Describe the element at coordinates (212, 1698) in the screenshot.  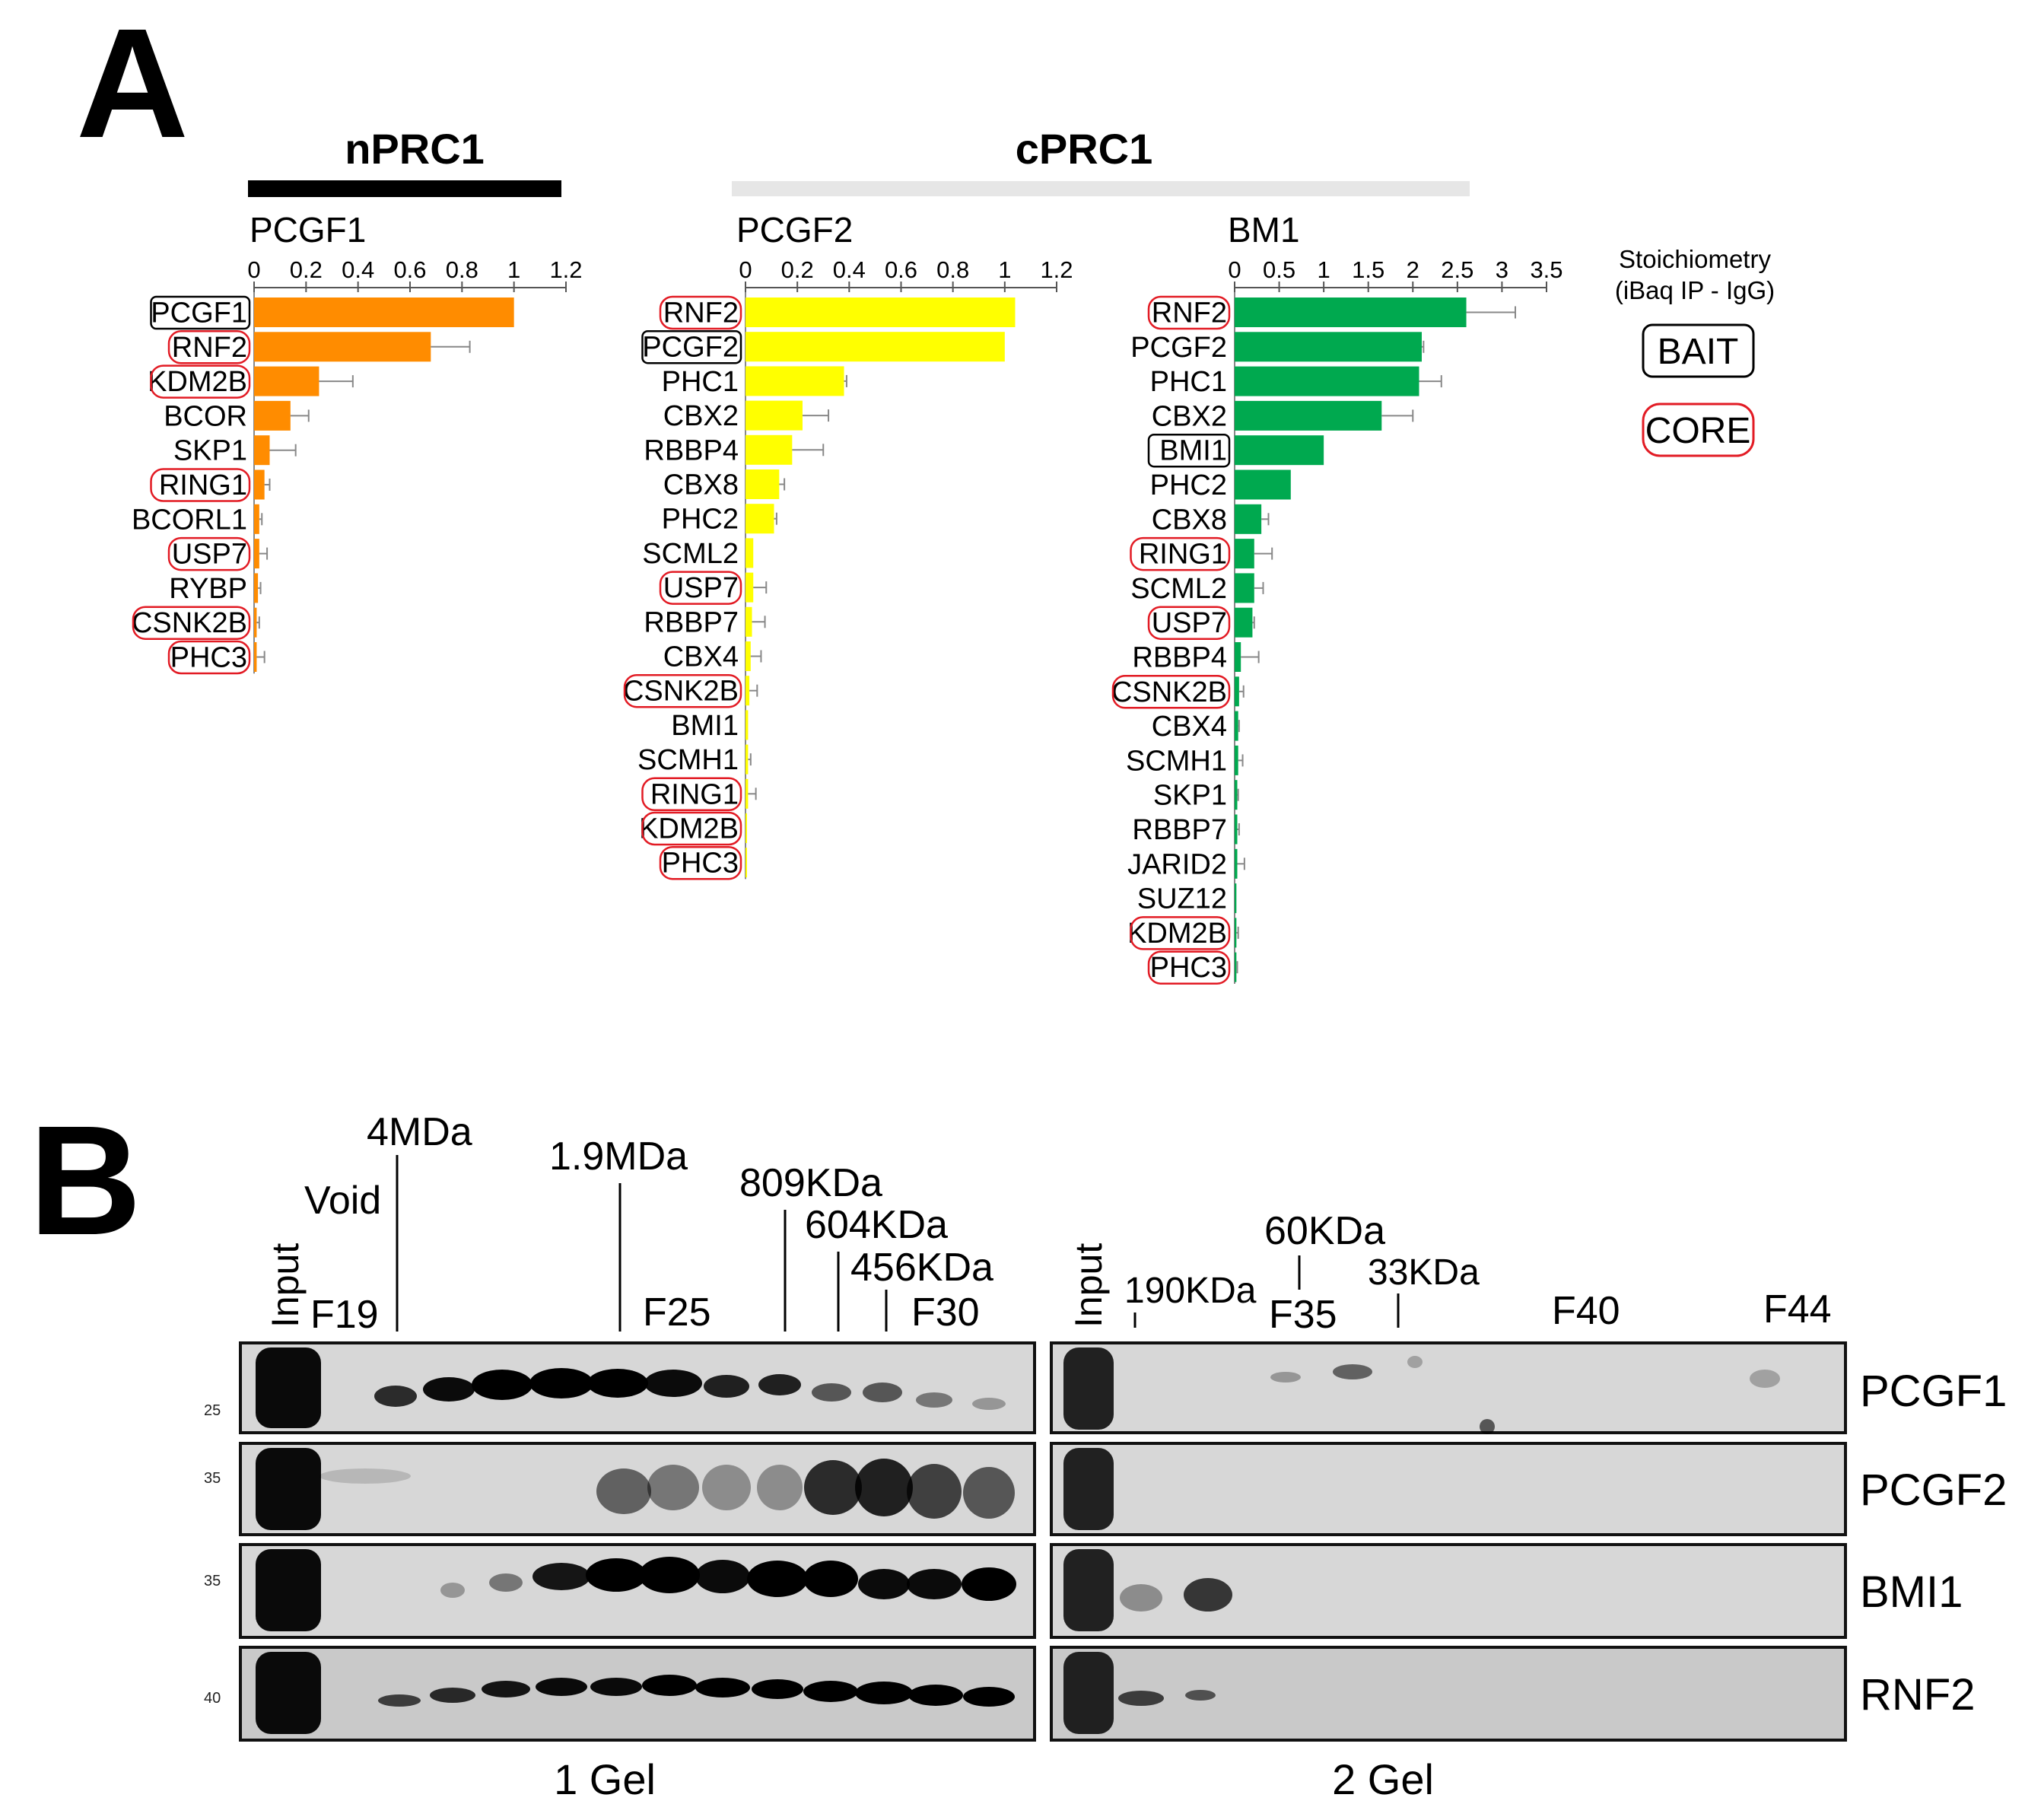
I see `mw-marker-40: 40` at that location.